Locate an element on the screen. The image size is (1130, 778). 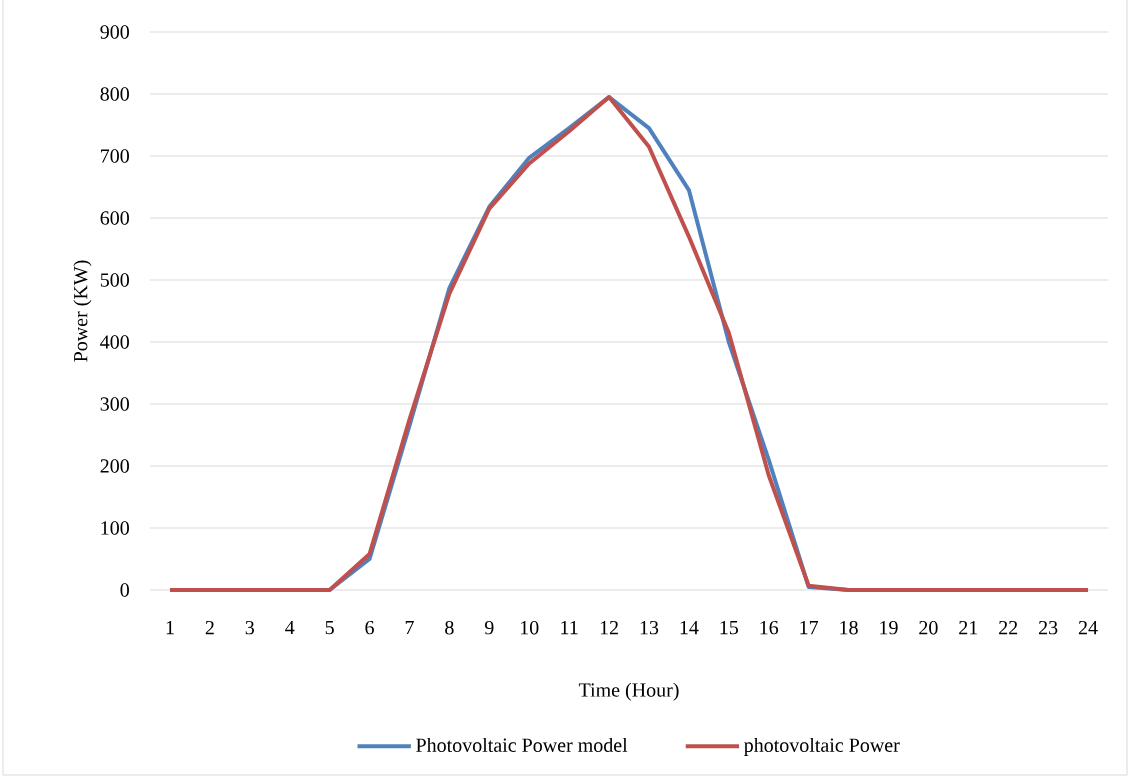
x-tick-label: 7 is located at coordinates (409, 627).